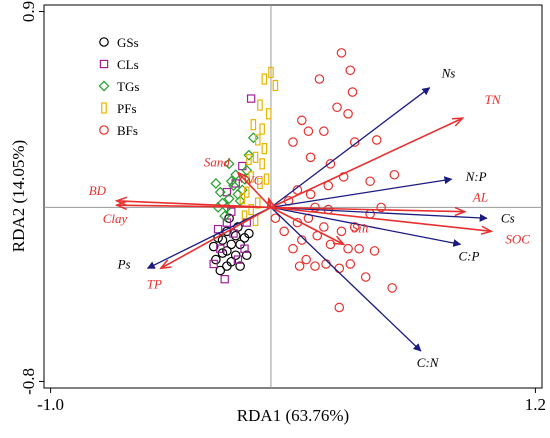  What do you see at coordinates (476, 176) in the screenshot?
I see `vector-label: N:P` at bounding box center [476, 176].